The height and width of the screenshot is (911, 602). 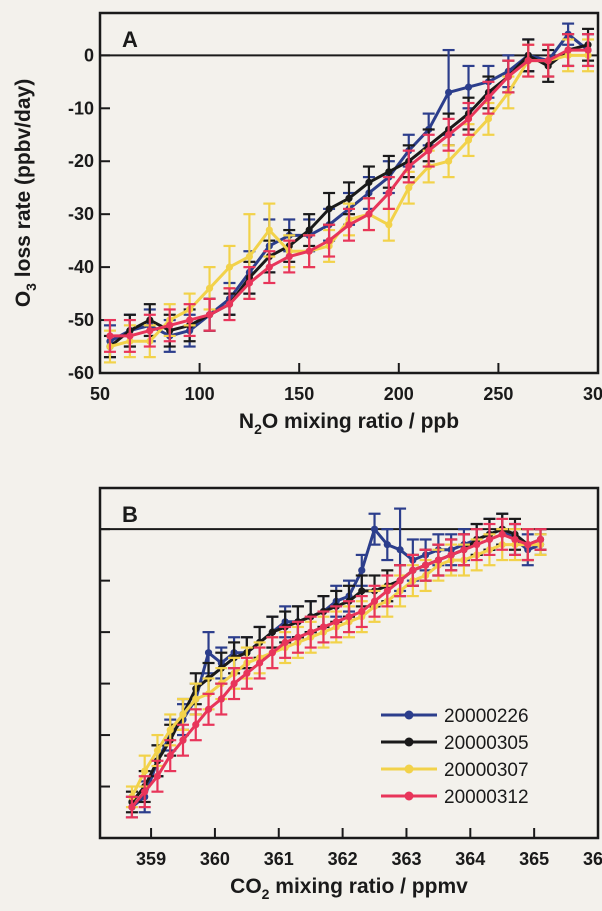 I want to click on legend-label: 20000312, so click(x=486, y=797).